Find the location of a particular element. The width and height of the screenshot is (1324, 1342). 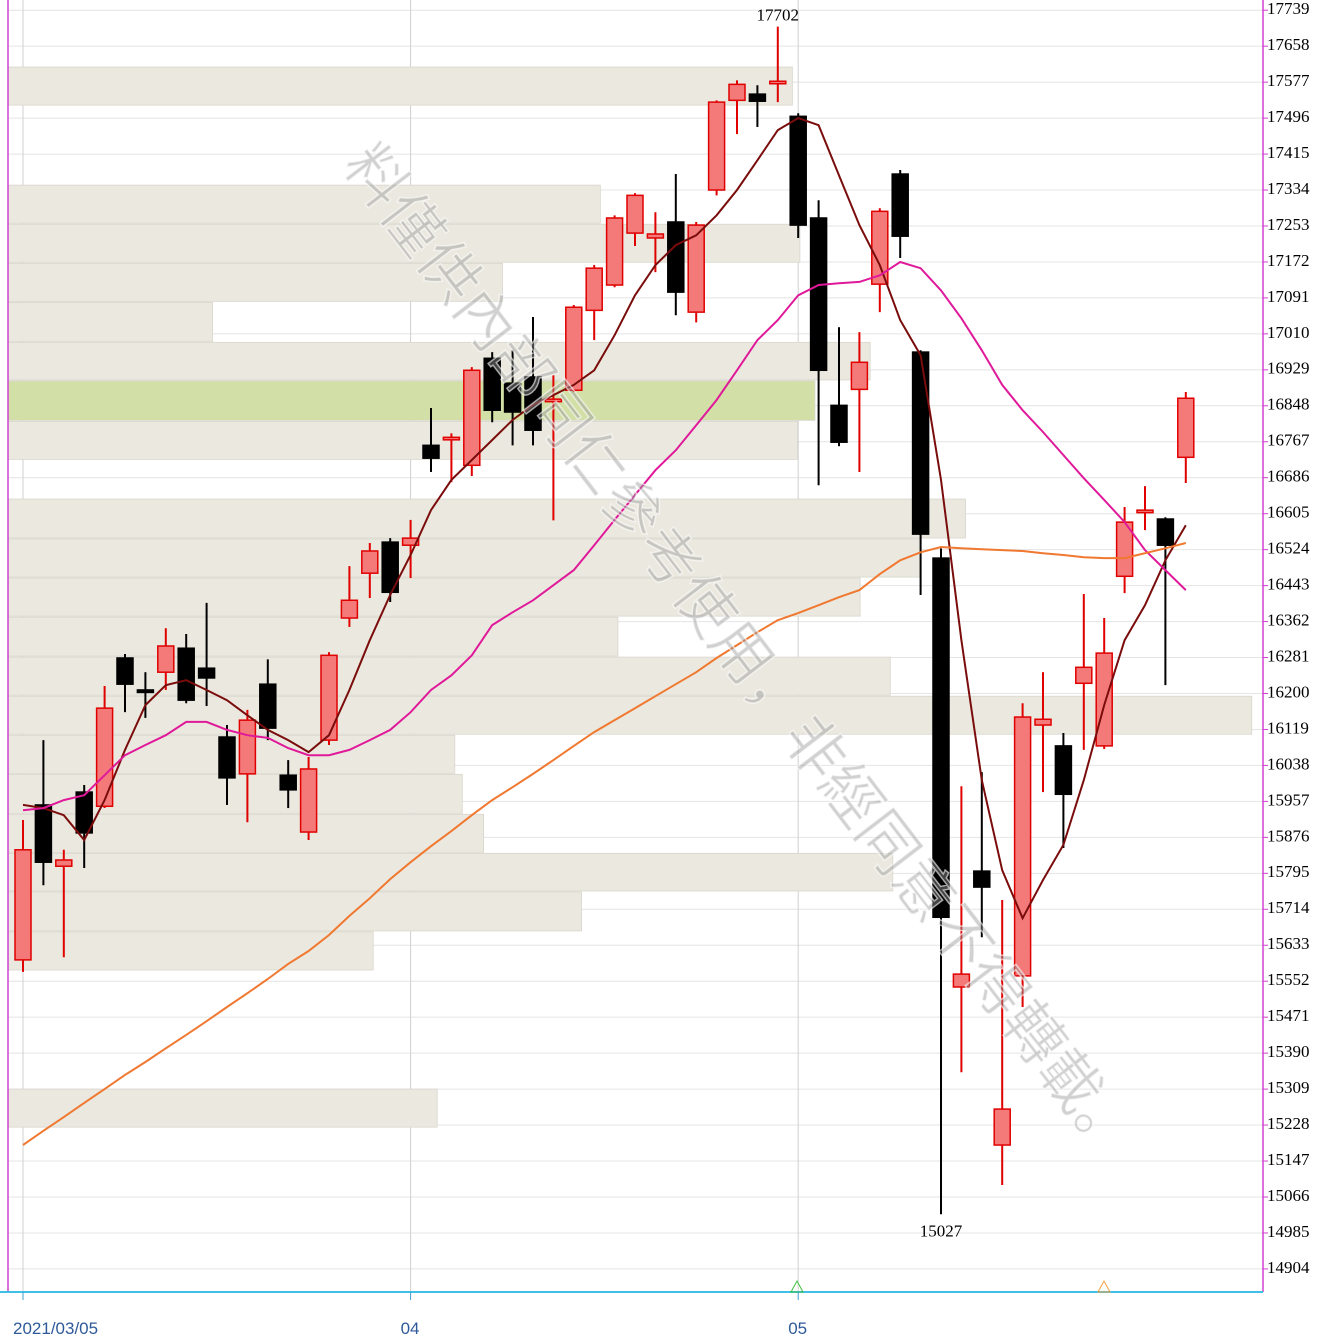

y-tick-label: 15309 is located at coordinates (1288, 1087).